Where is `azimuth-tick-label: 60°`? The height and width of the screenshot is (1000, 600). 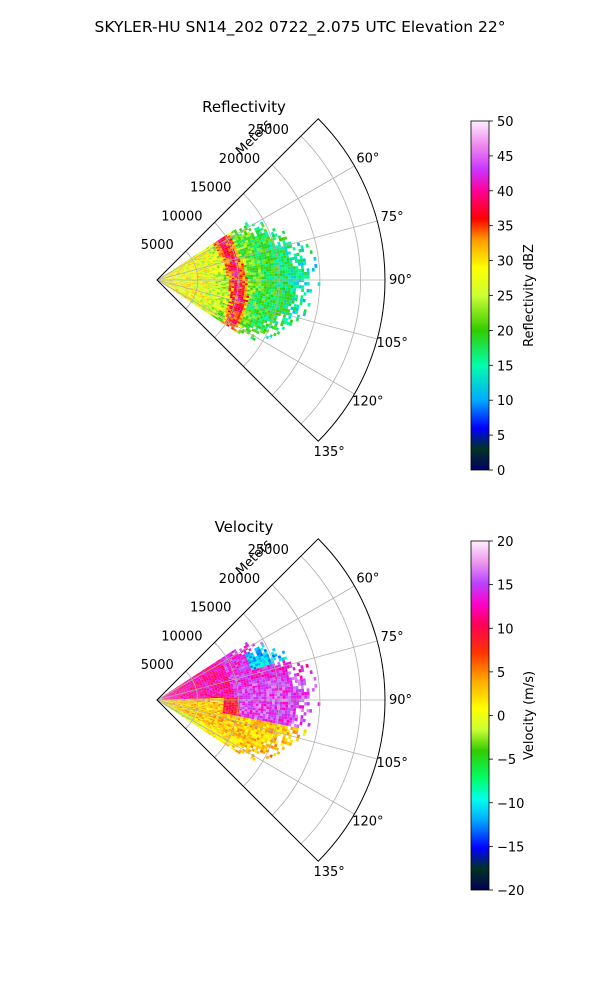 azimuth-tick-label: 60° is located at coordinates (367, 158).